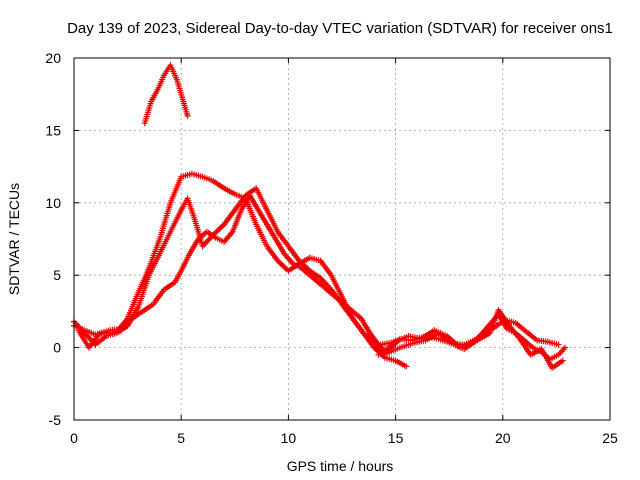 The image size is (640, 480). Describe the element at coordinates (55, 420) in the screenshot. I see `y-tick-label: -5` at that location.